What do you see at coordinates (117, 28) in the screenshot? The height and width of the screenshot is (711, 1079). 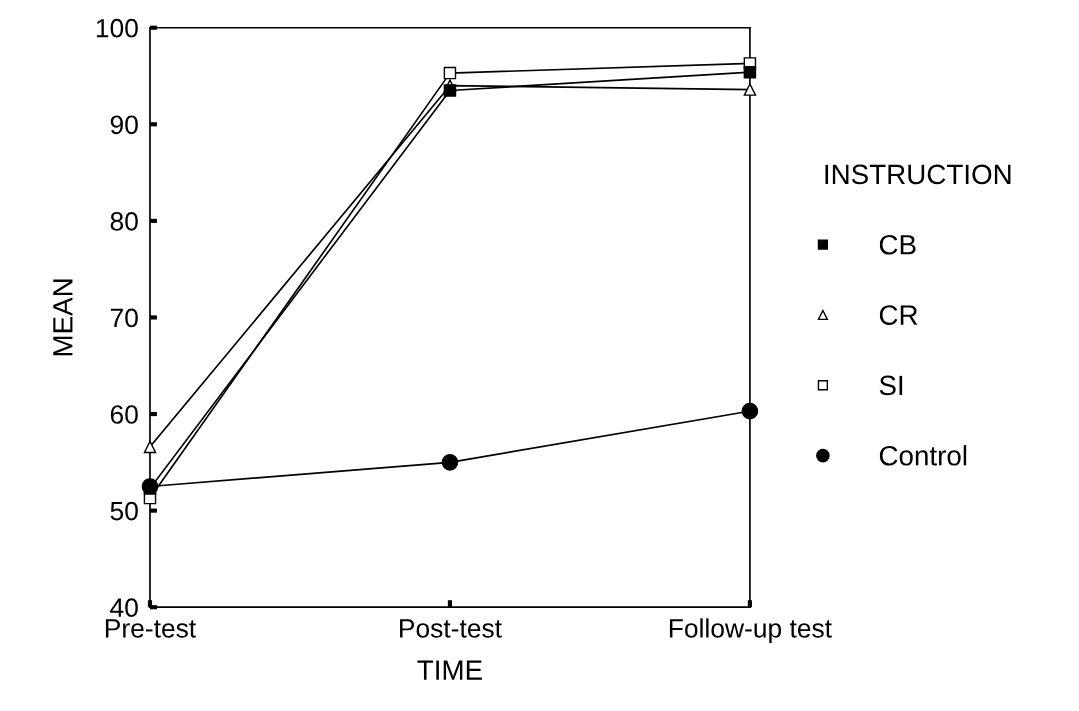 I see `y-tick-label: 100` at bounding box center [117, 28].